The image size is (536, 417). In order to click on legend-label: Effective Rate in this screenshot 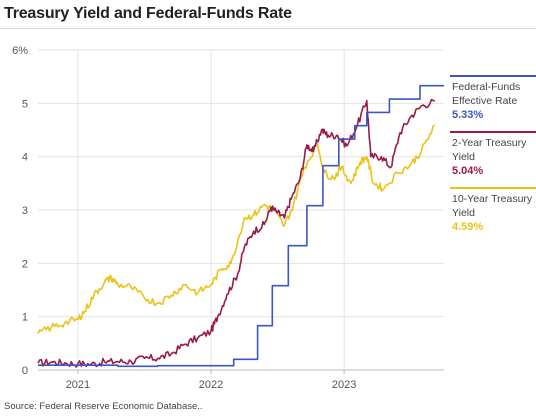, I will do `click(484, 101)`.